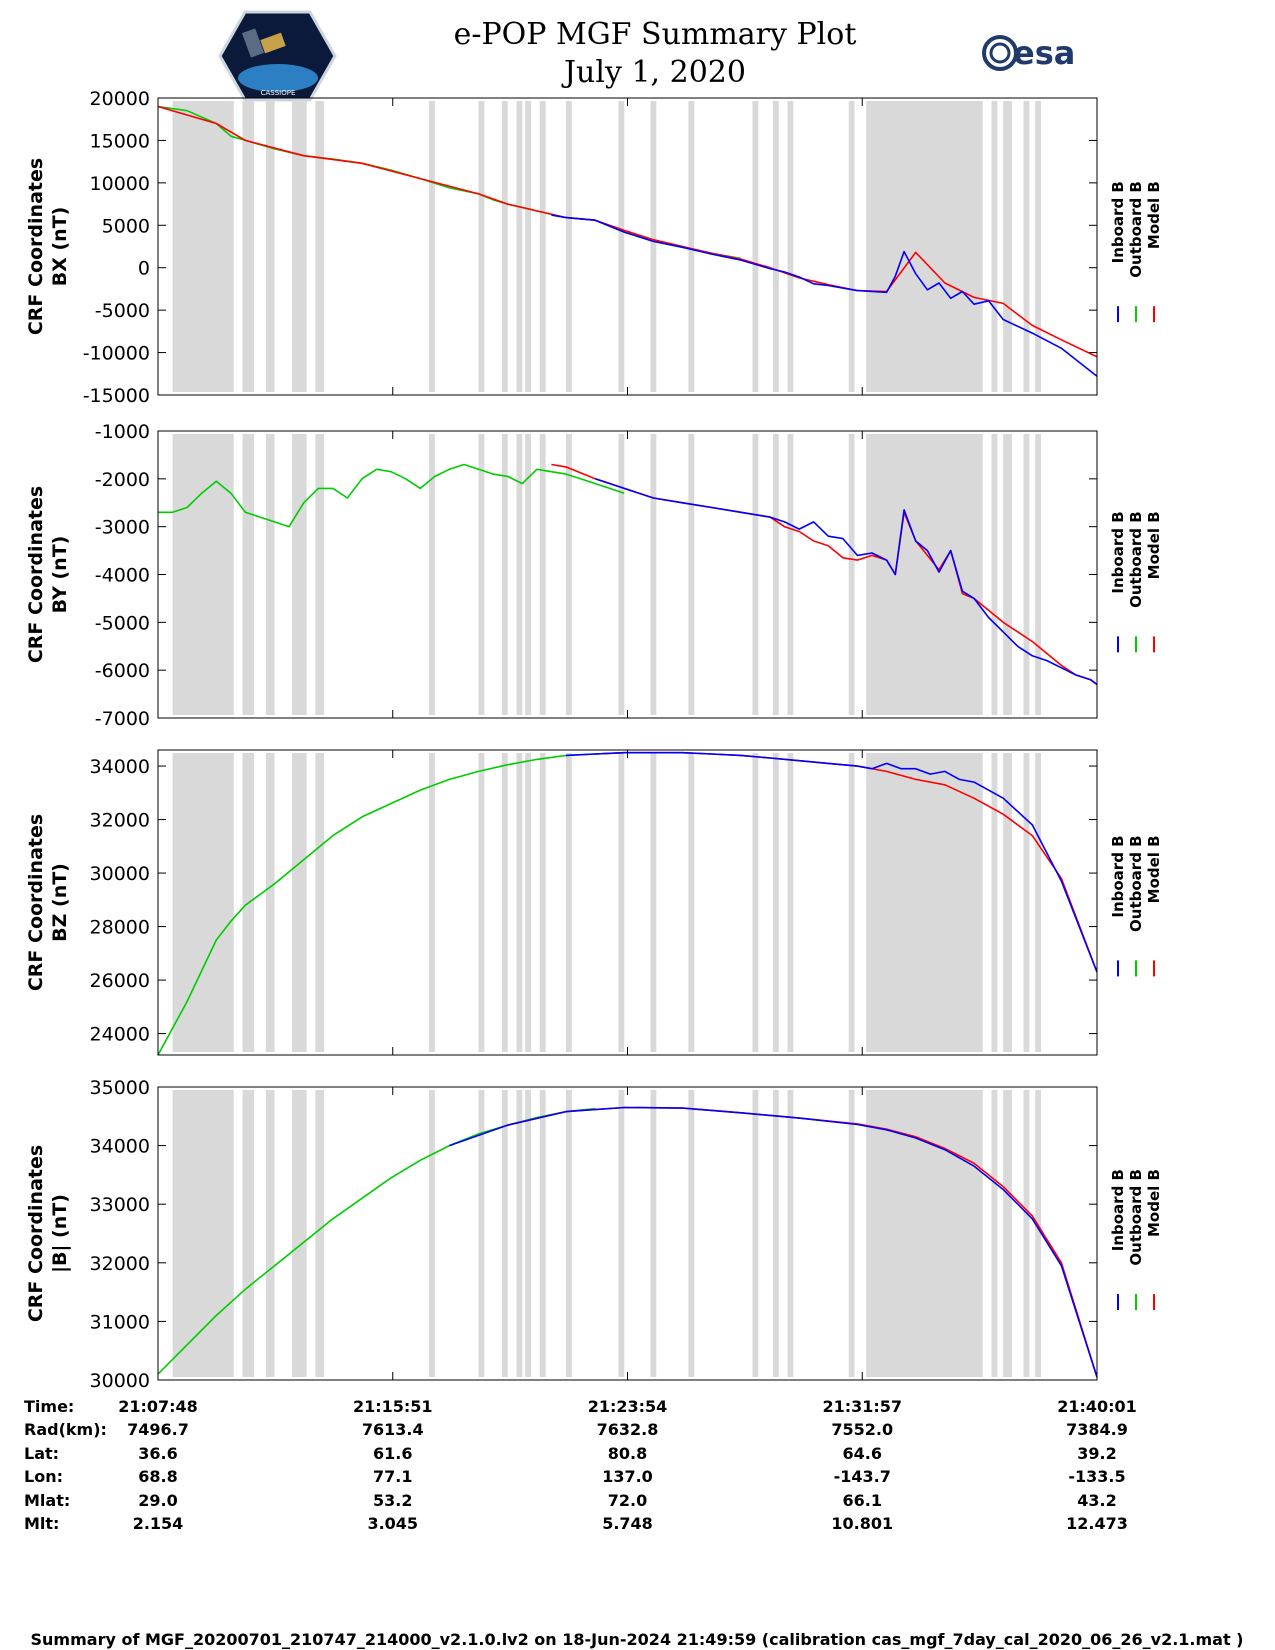 The width and height of the screenshot is (1275, 1650). I want to click on y-tick-label: 31000, so click(120, 1322).